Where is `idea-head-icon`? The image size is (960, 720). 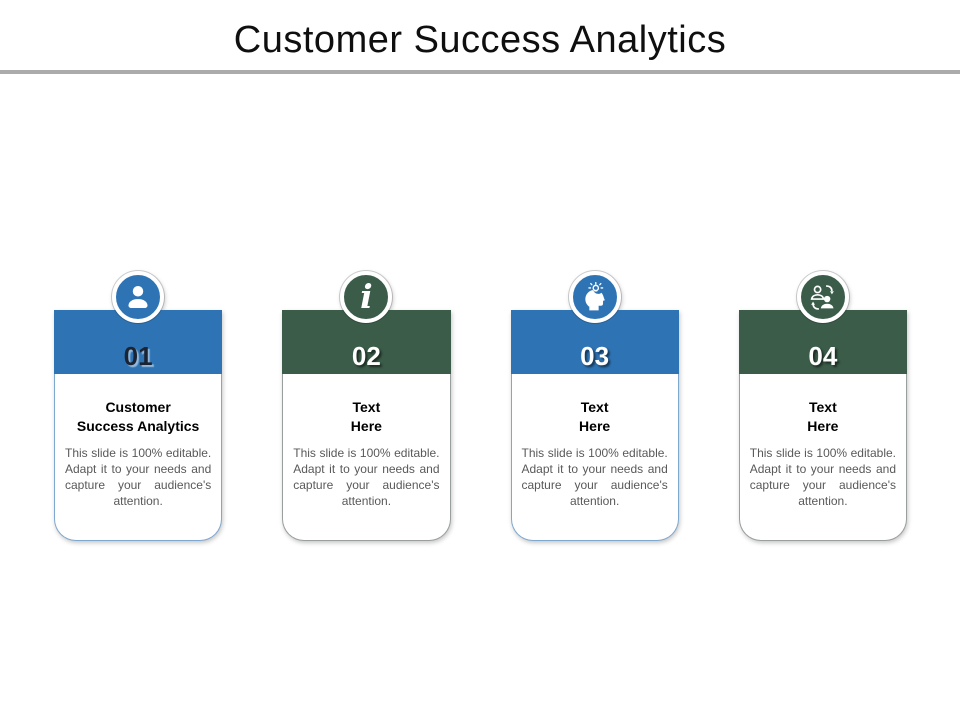 idea-head-icon is located at coordinates (594, 297).